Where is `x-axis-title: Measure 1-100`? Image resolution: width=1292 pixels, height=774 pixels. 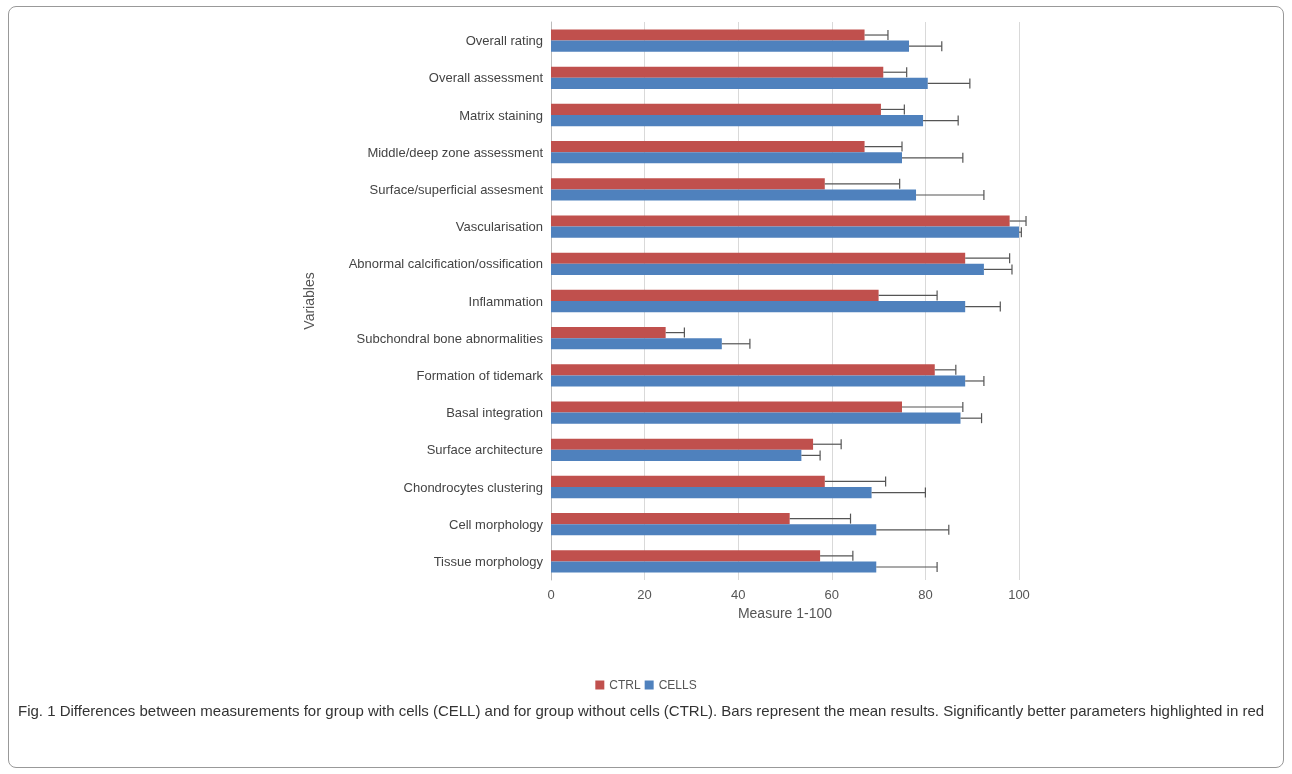 x-axis-title: Measure 1-100 is located at coordinates (785, 613).